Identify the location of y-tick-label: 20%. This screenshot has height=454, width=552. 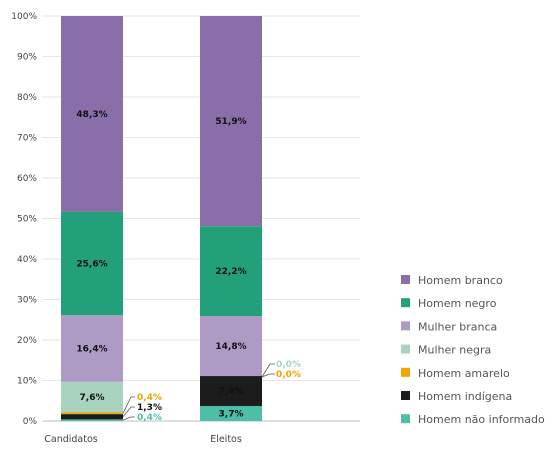
(27, 341).